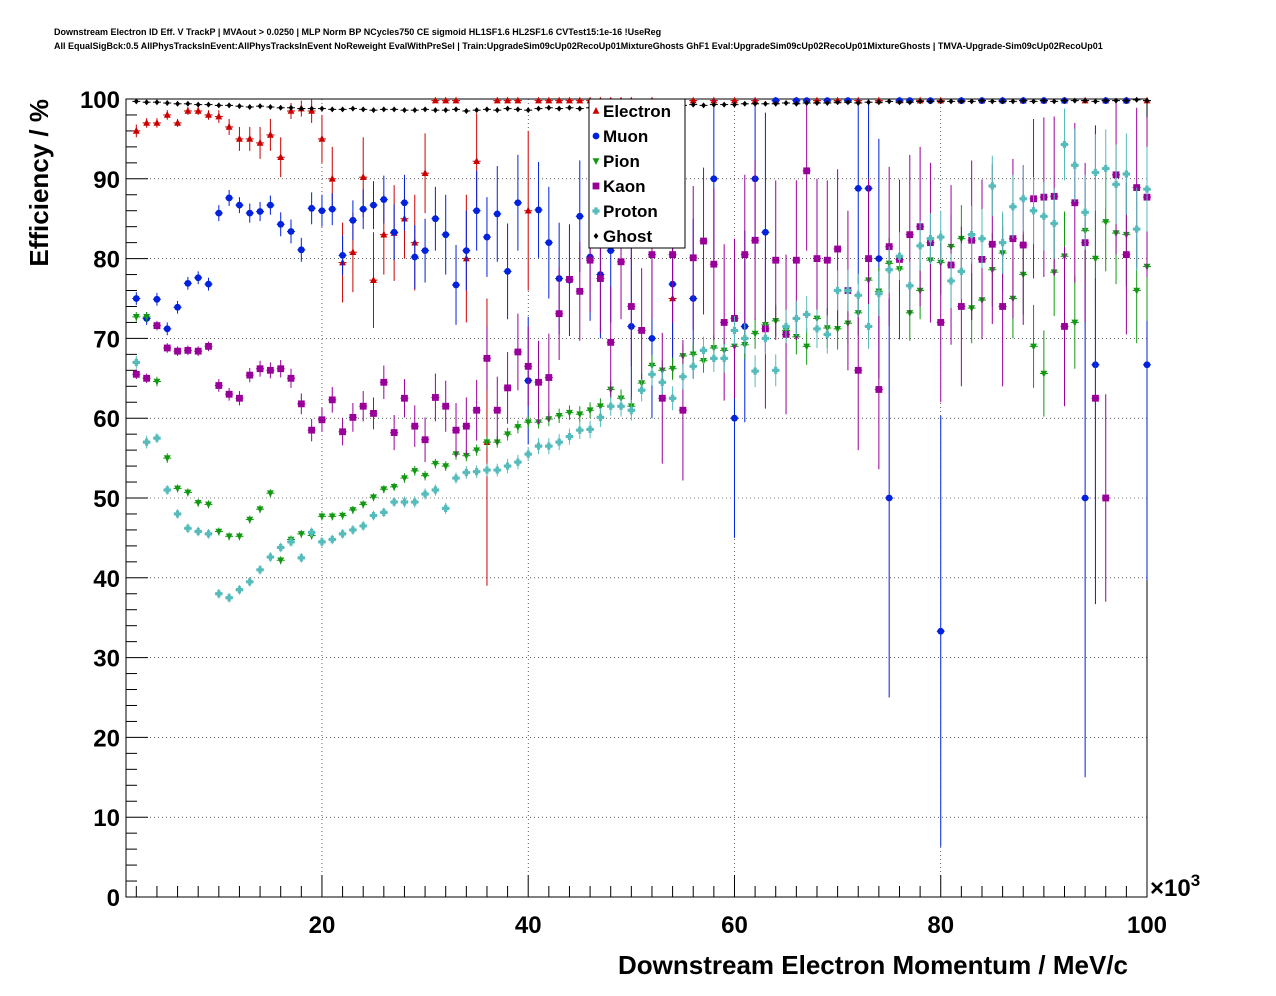 Image resolution: width=1276 pixels, height=996 pixels. Describe the element at coordinates (106, 419) in the screenshot. I see `y-tick-label: 60` at that location.